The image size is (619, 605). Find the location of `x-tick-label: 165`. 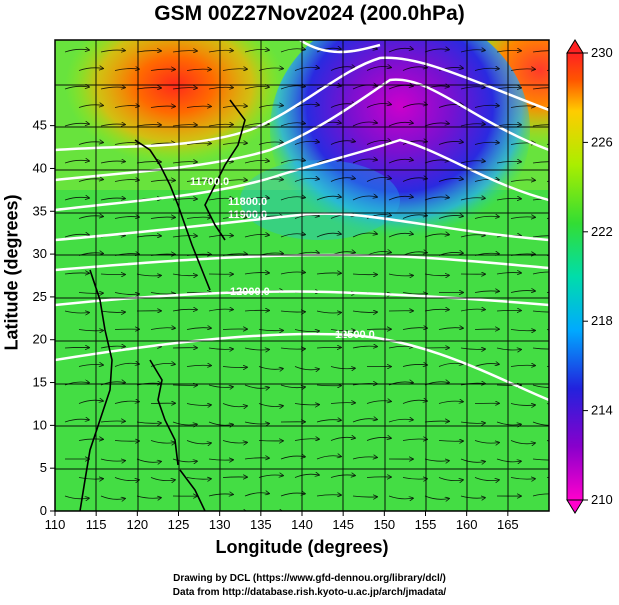

x-tick-label: 165 is located at coordinates (508, 524).